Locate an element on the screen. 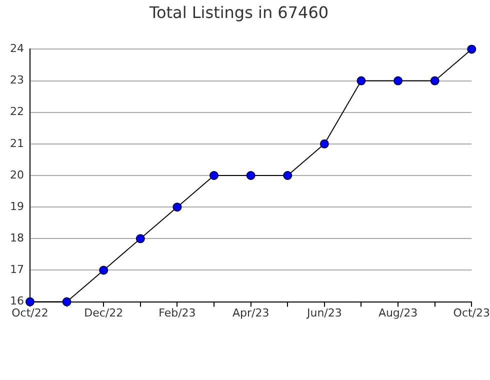 The height and width of the screenshot is (380, 490). x-tick-label: Oct/22 is located at coordinates (30, 313).